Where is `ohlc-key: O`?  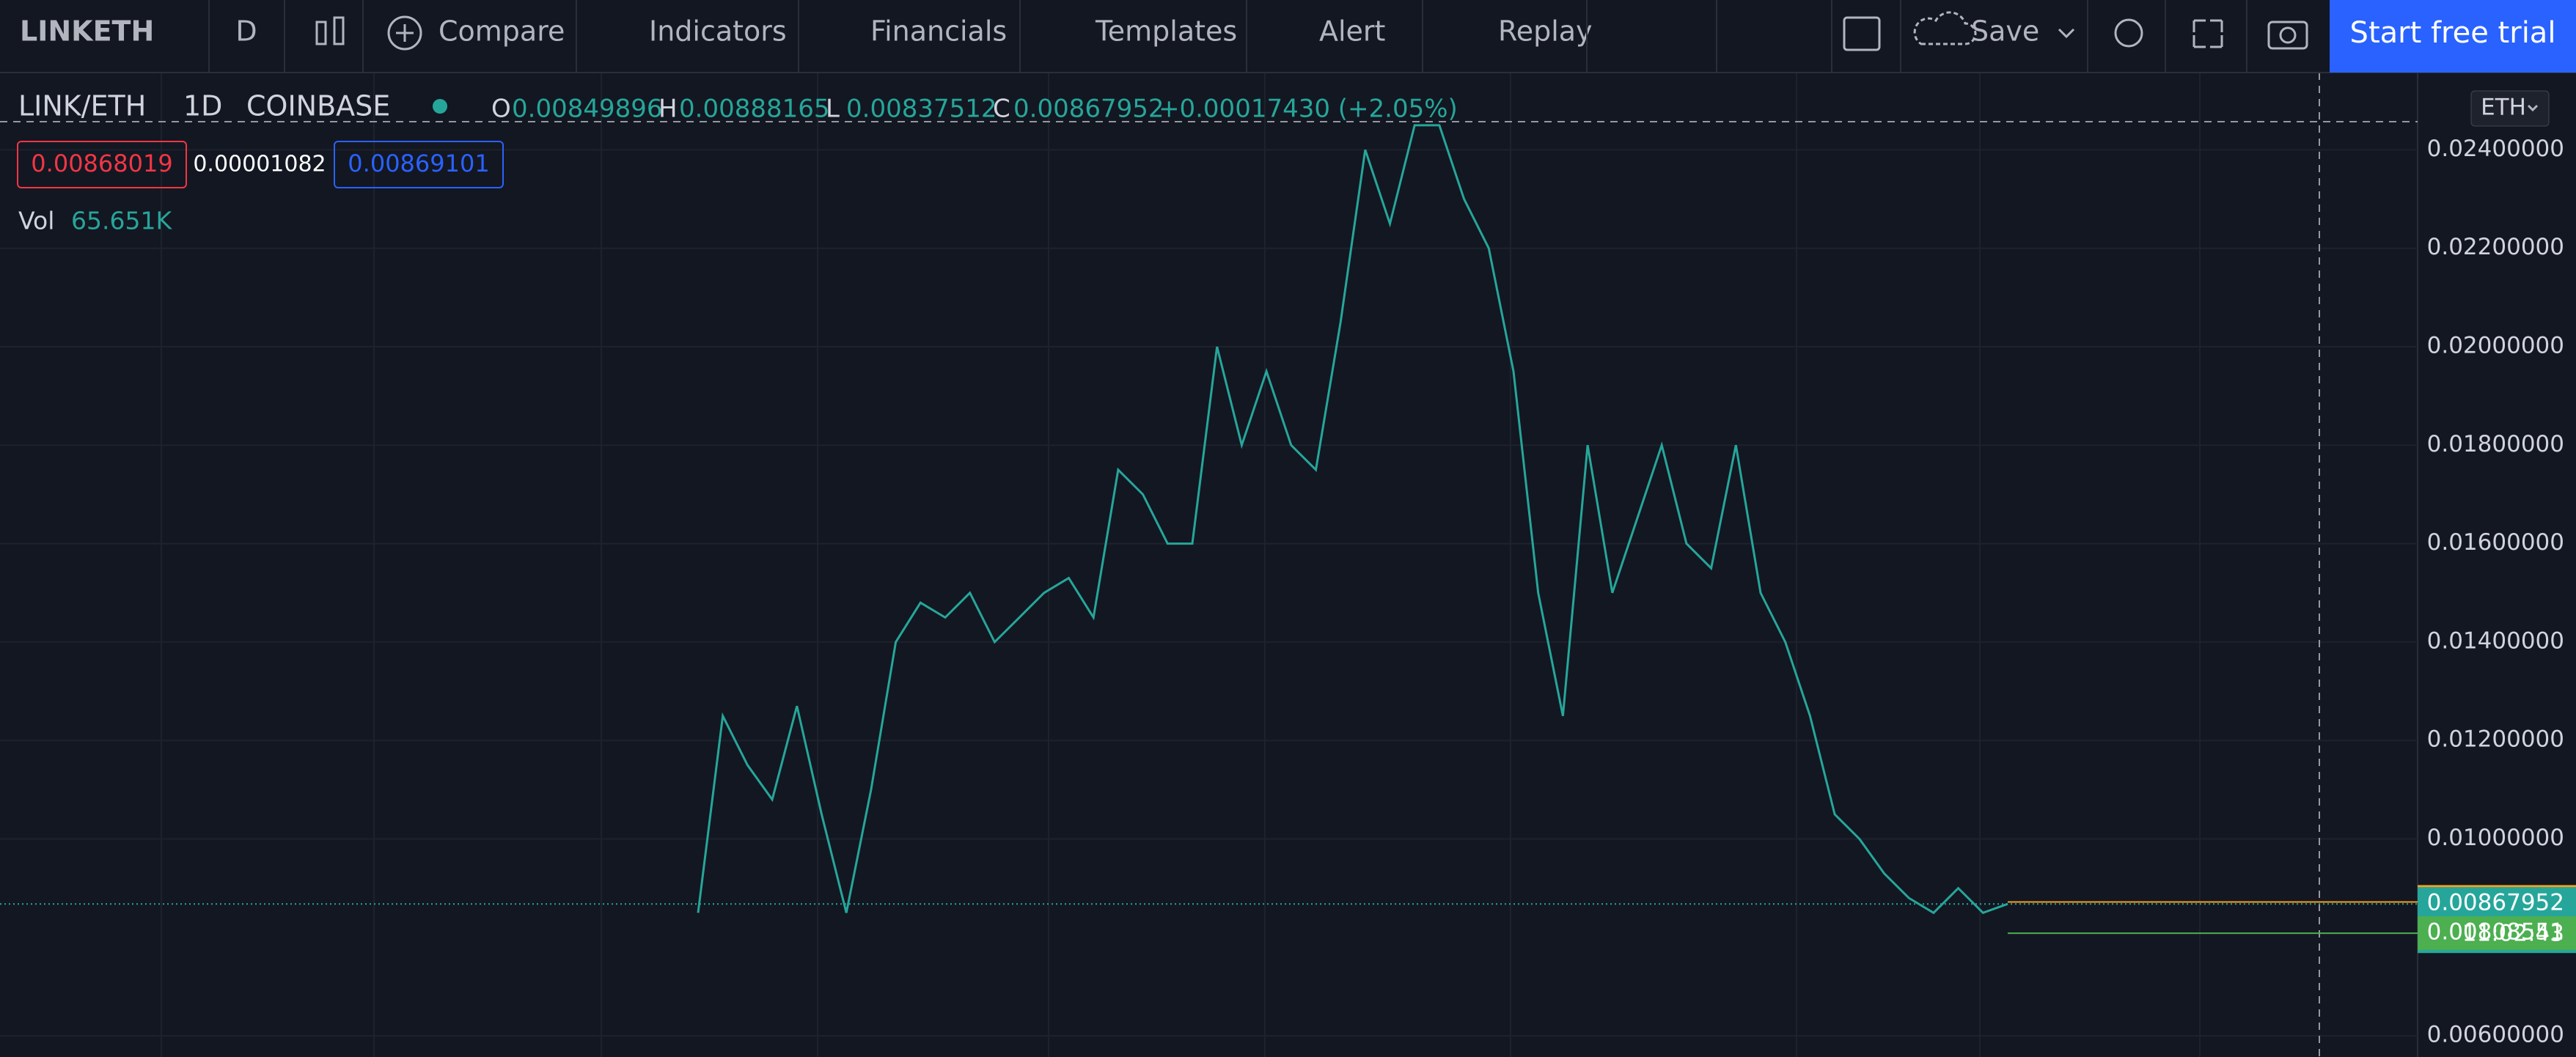
ohlc-key: O is located at coordinates (501, 110).